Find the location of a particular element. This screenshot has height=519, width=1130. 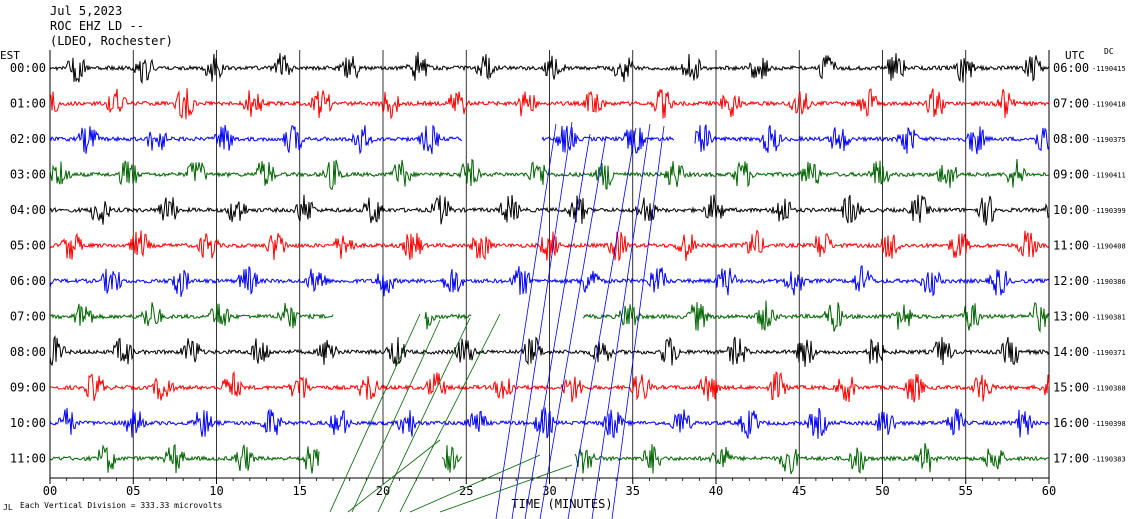

footer-mark: JL is located at coordinates (8, 507).